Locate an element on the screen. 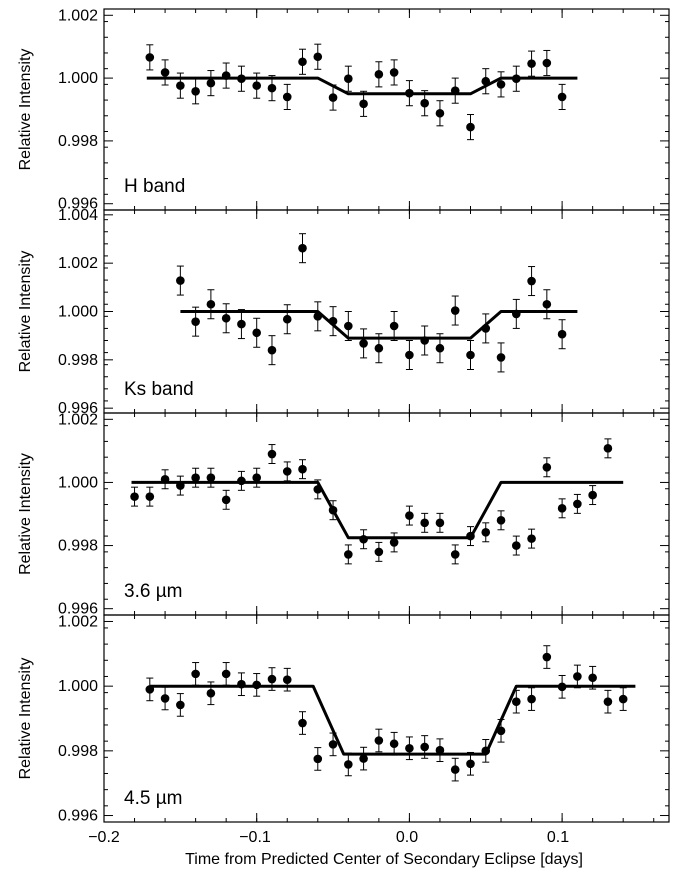 This screenshot has width=687, height=874. model-curve is located at coordinates (392, 720).